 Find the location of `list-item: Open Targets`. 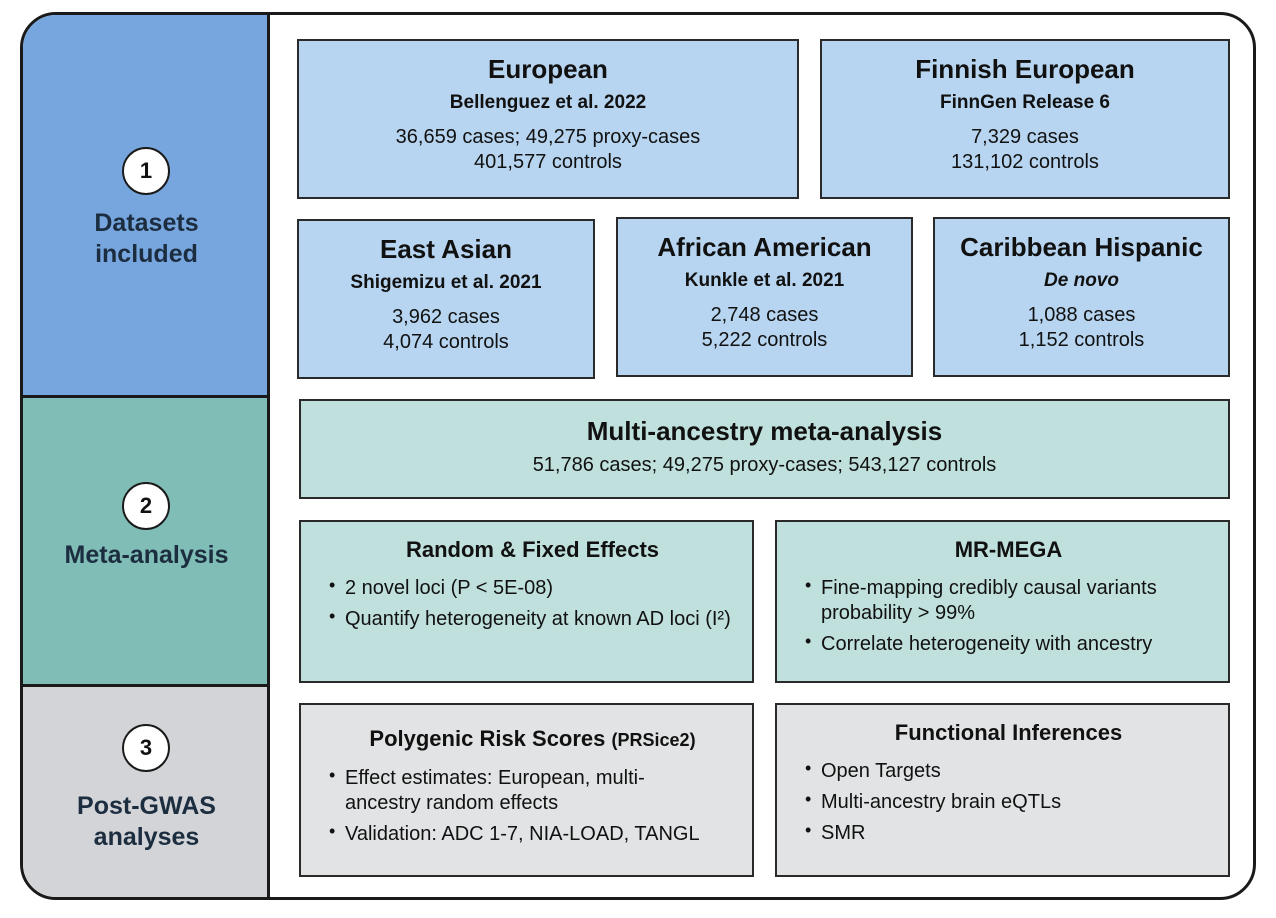

list-item: Open Targets is located at coordinates (1008, 770).